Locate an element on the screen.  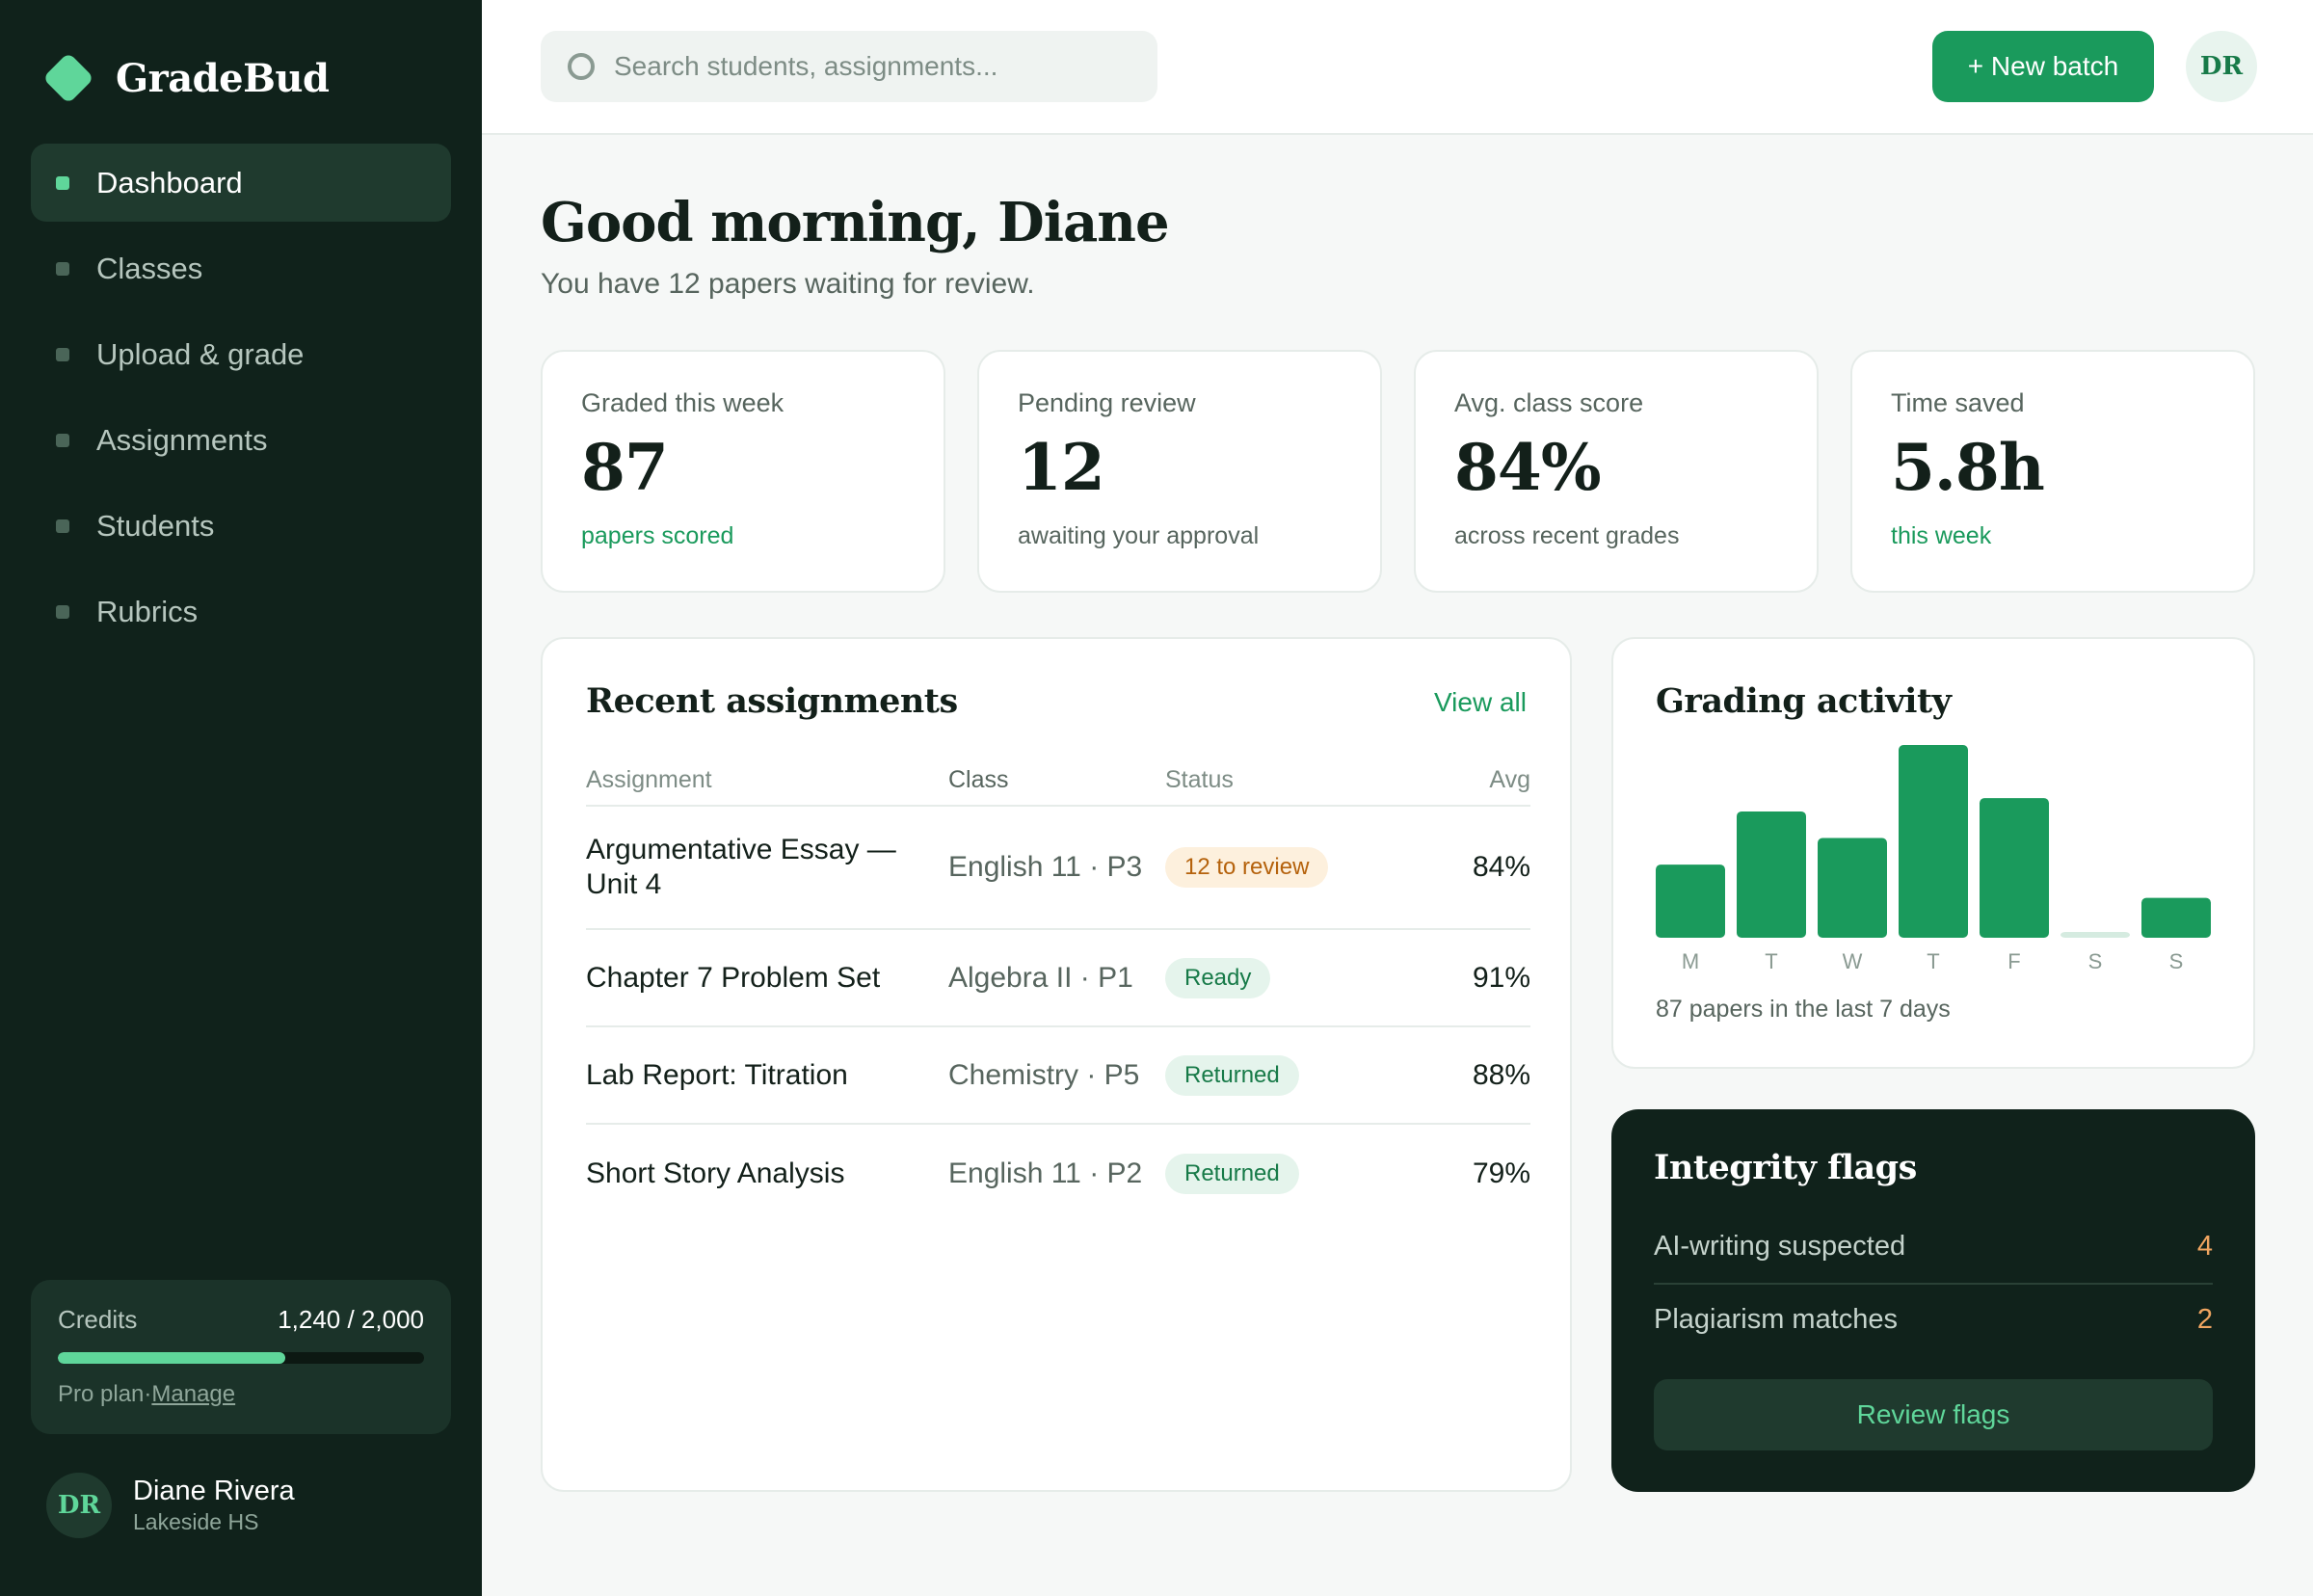
assignment-name: Lab Report: Titration is located at coordinates (717, 1074).